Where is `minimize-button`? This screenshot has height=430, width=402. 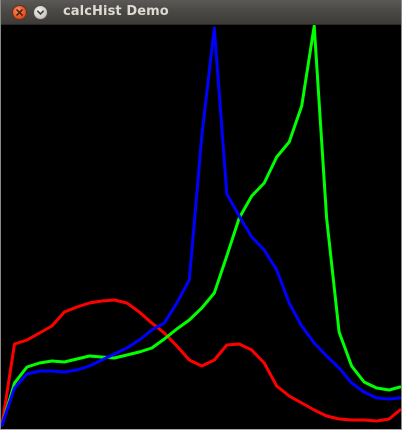
minimize-button is located at coordinates (40, 12).